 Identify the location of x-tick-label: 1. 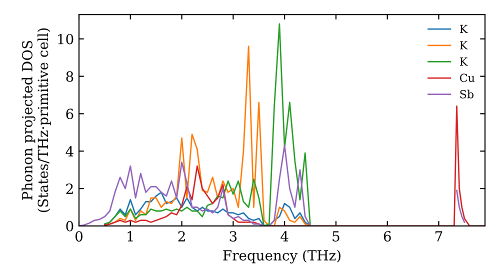
(130, 236).